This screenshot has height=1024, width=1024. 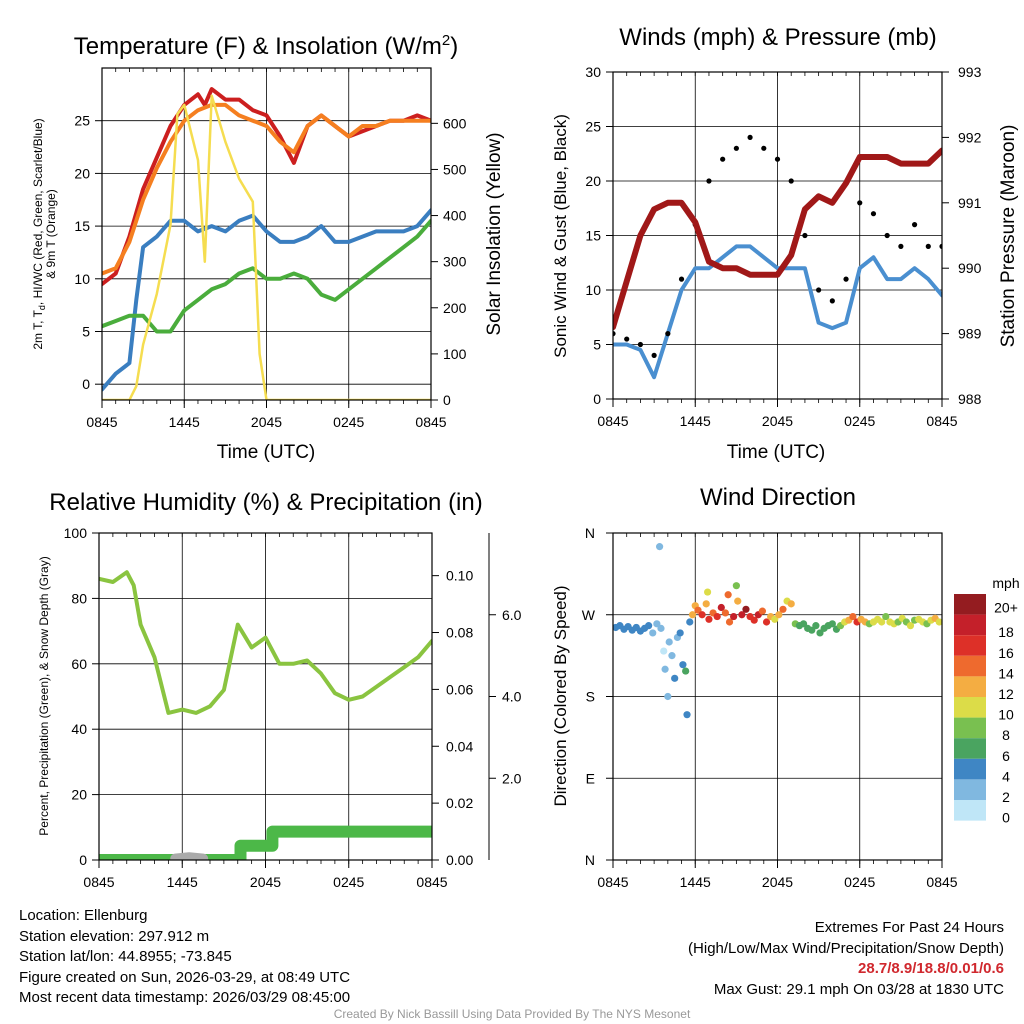 I want to click on rh-snow-axis: 2.0 4.0 6.0, so click(x=505, y=696).